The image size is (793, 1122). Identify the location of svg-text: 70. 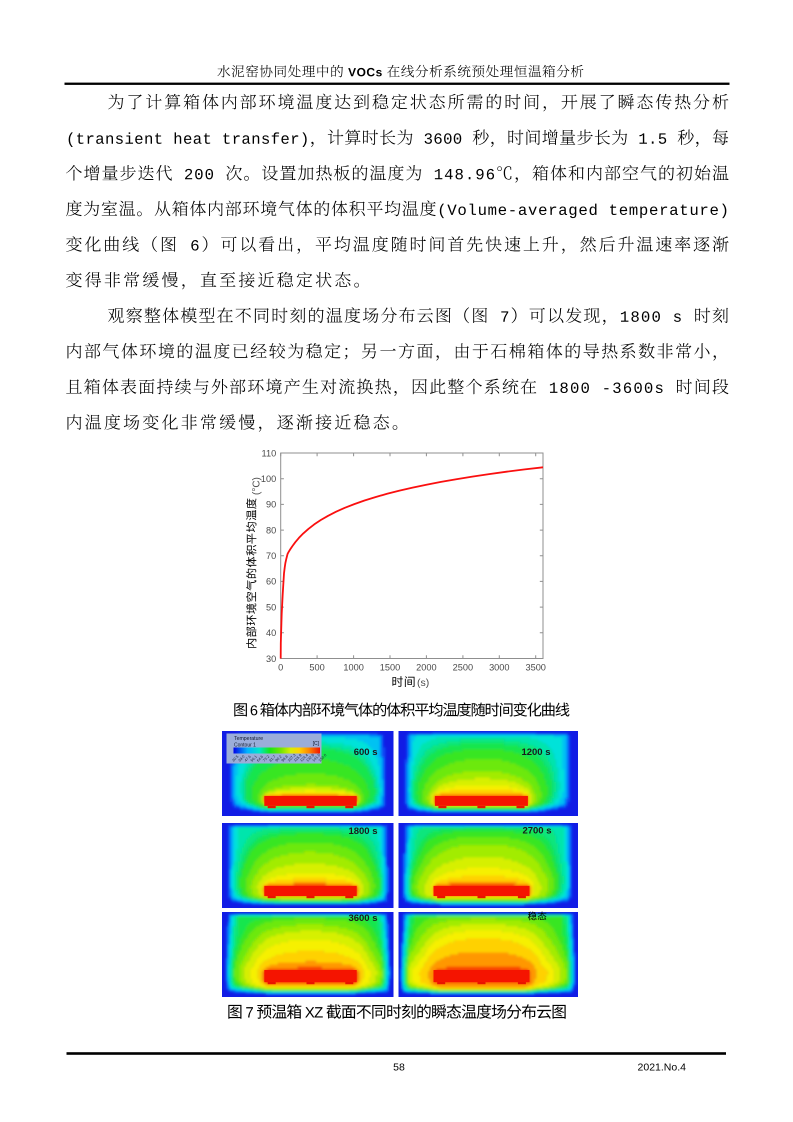
(271, 556).